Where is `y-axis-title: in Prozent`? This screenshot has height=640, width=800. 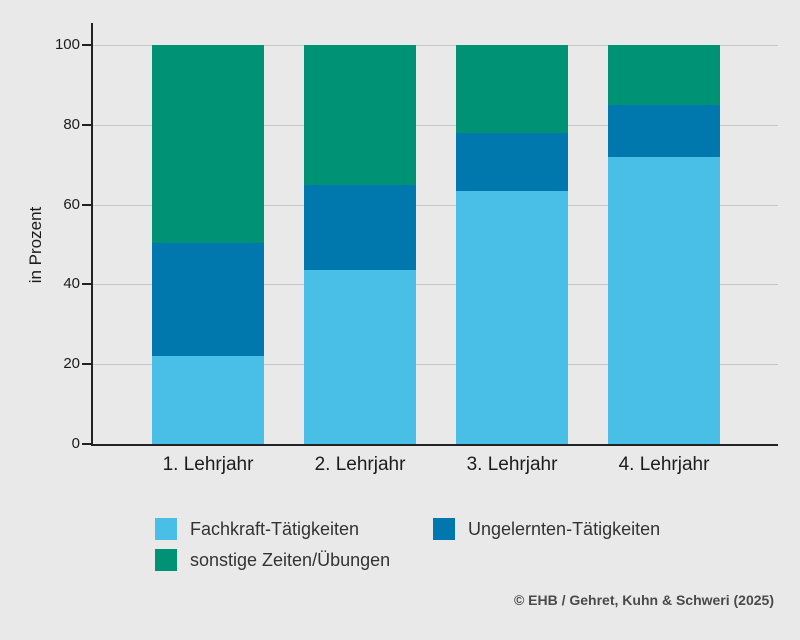 y-axis-title: in Prozent is located at coordinates (35, 245).